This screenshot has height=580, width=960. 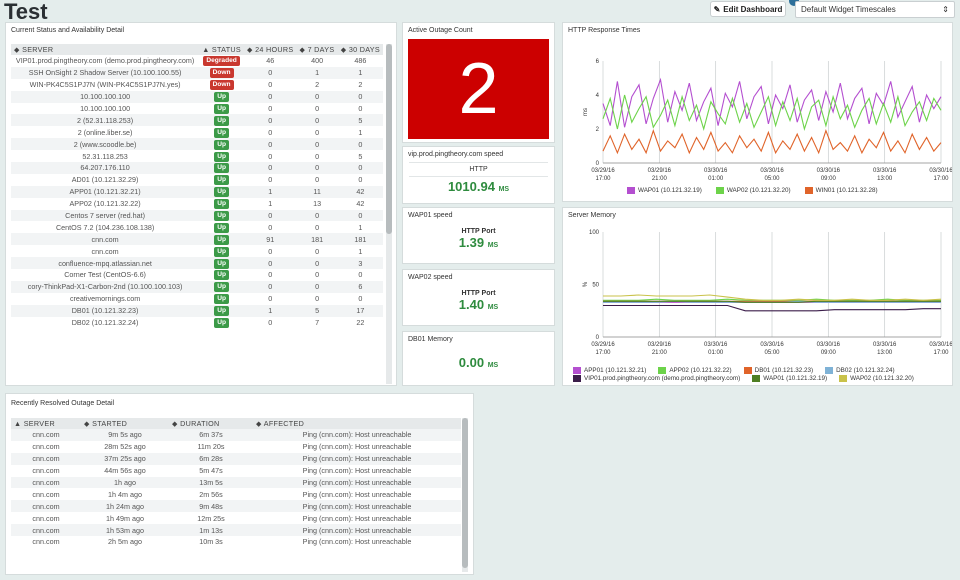 What do you see at coordinates (105, 156) in the screenshot?
I see `server-name: 52.31.118.253` at bounding box center [105, 156].